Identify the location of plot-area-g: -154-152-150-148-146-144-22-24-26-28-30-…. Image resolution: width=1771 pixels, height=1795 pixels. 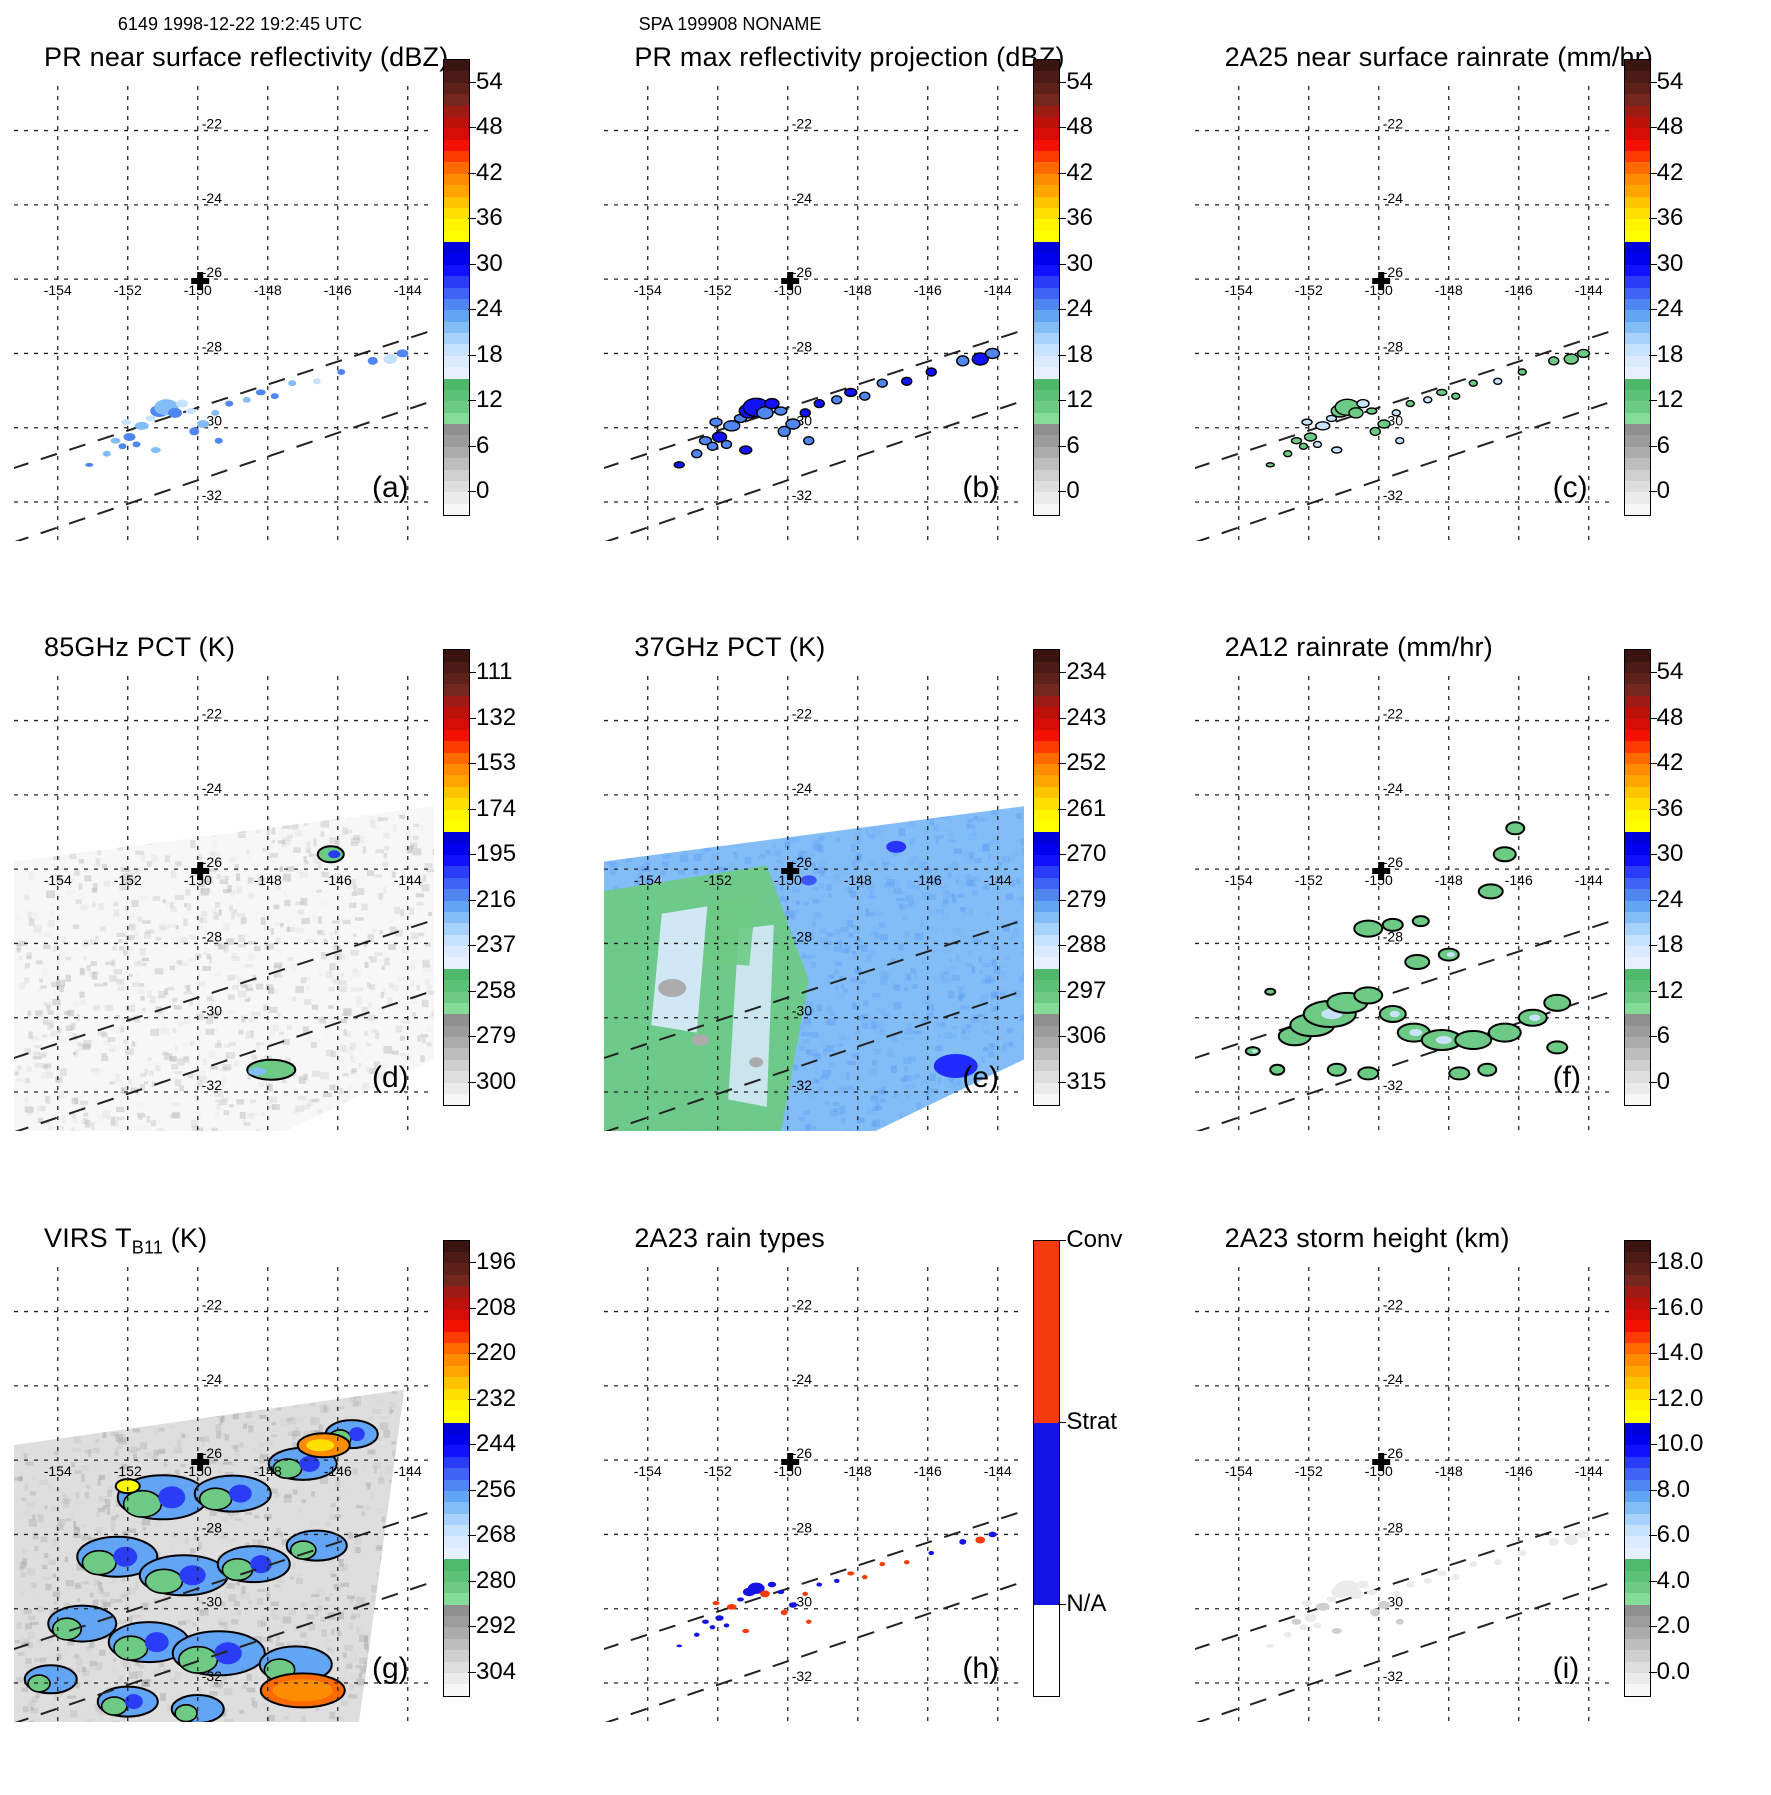
(224, 1494).